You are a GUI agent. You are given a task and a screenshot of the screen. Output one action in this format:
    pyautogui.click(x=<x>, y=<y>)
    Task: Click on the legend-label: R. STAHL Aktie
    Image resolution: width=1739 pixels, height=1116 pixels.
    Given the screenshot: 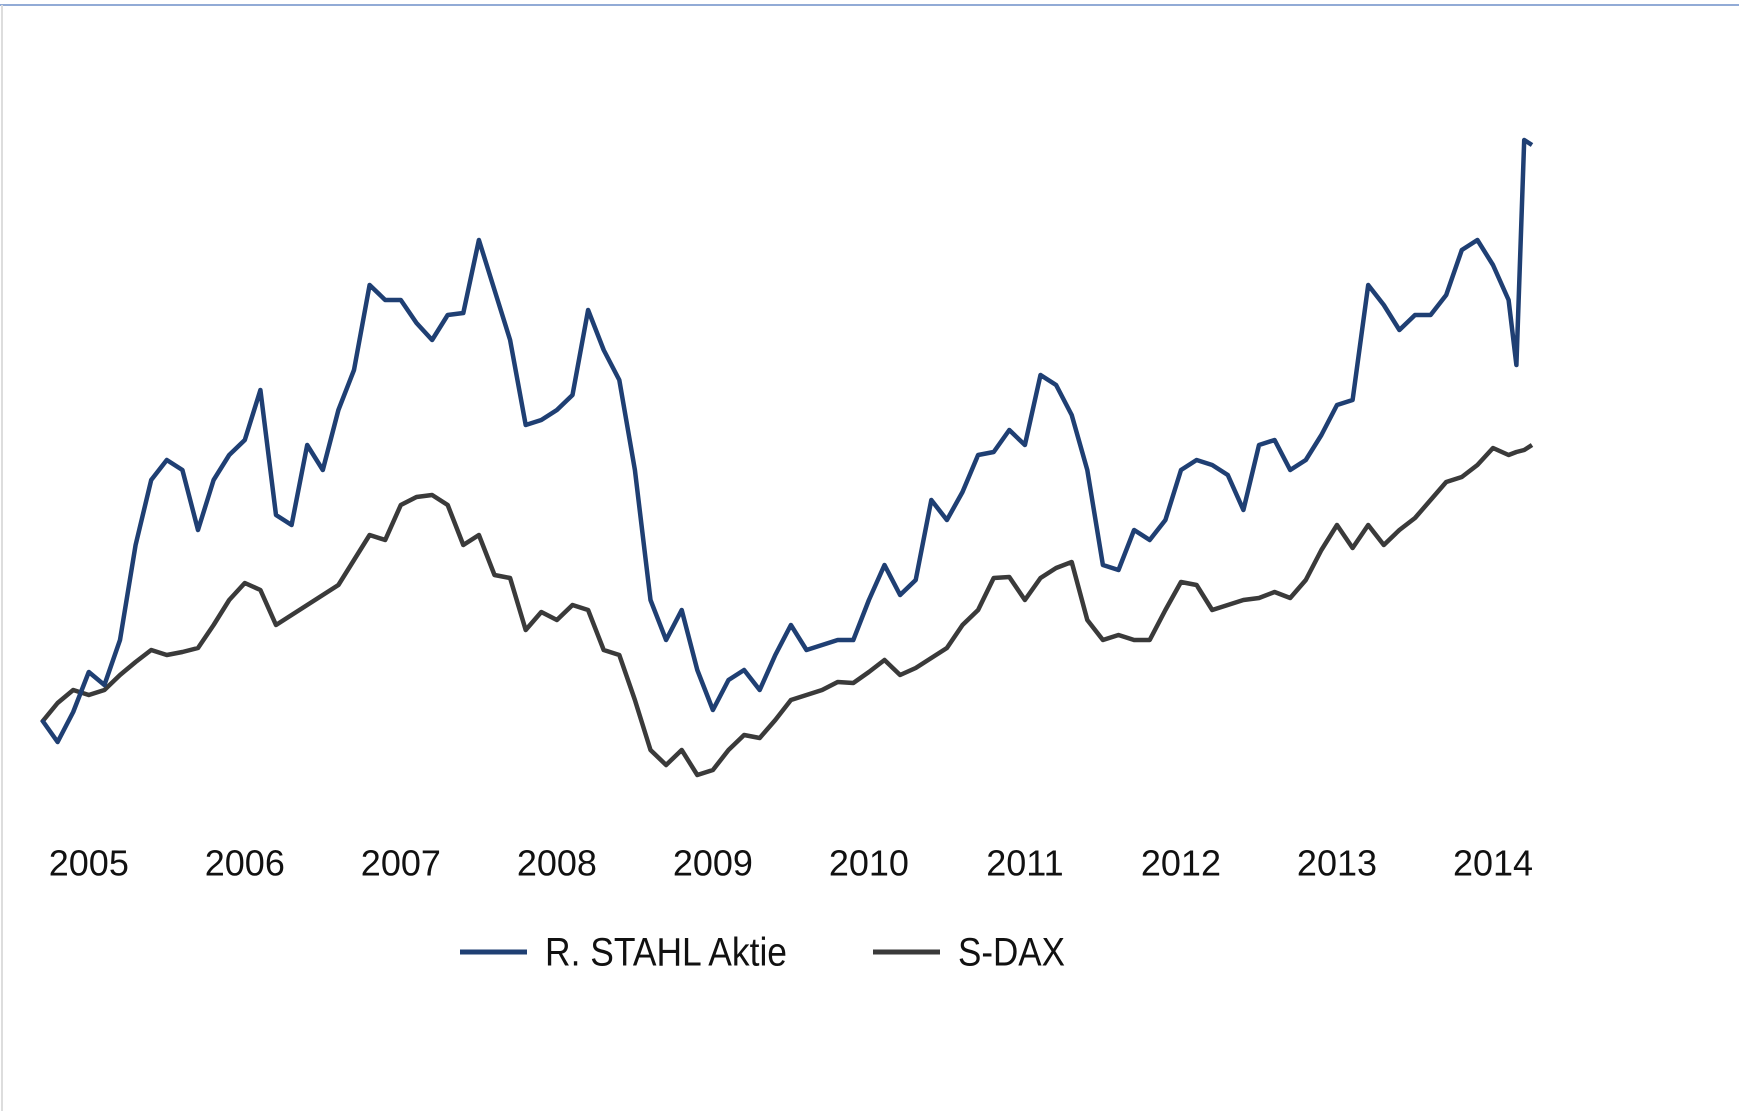 What is the action you would take?
    pyautogui.click(x=666, y=953)
    